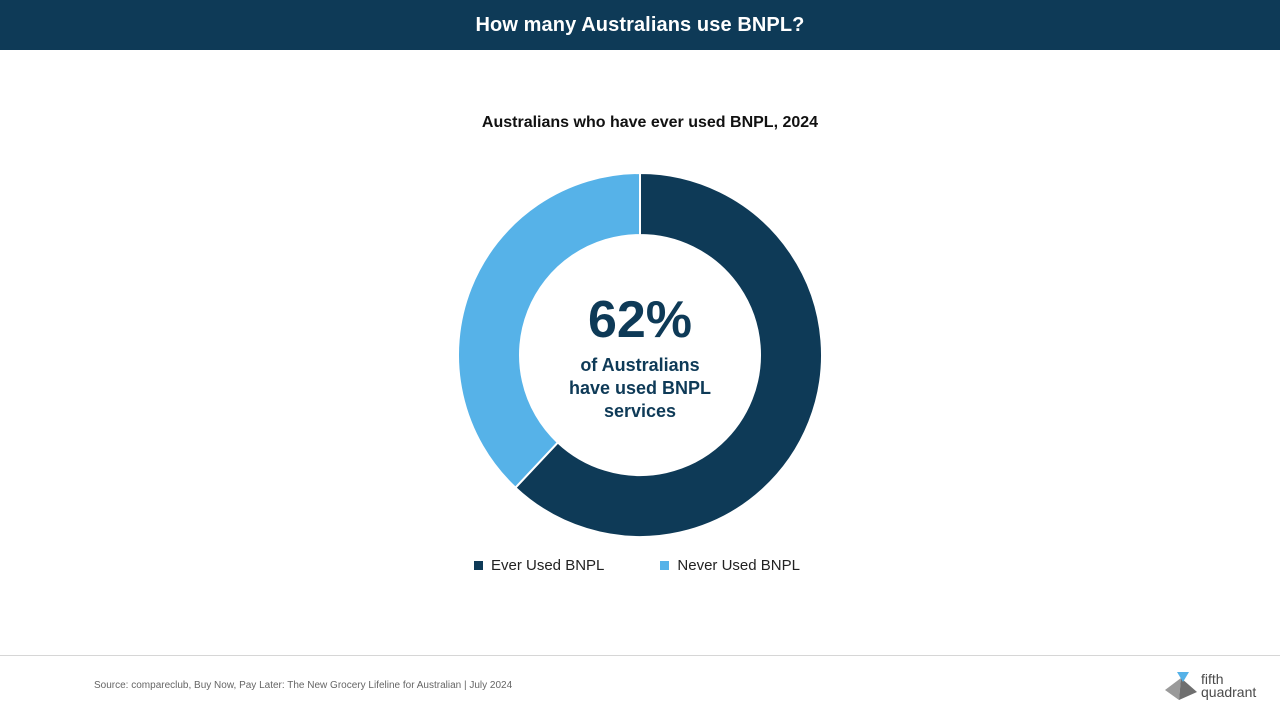 This screenshot has height=725, width=1280. I want to click on header-bar: How many Australians use BNPL?, so click(640, 25).